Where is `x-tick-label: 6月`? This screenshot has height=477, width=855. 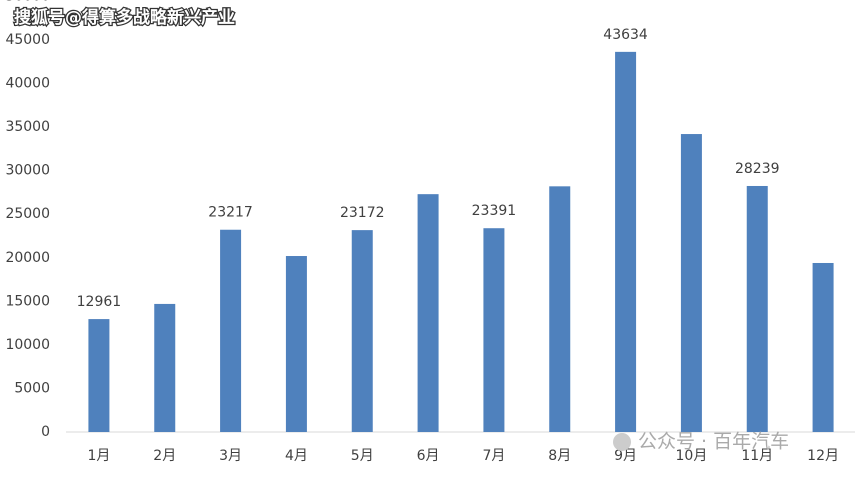 x-tick-label: 6月 is located at coordinates (428, 456).